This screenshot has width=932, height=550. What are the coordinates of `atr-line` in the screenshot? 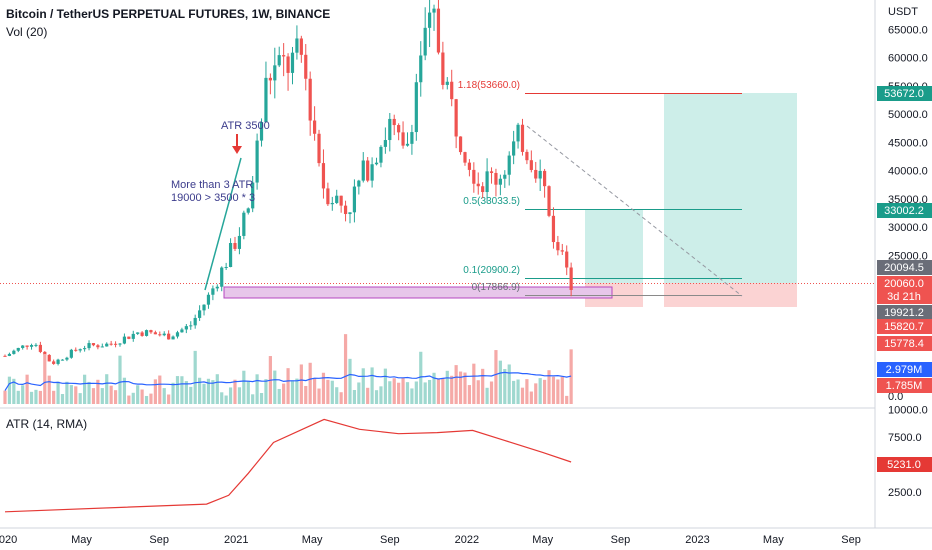 It's located at (288, 465).